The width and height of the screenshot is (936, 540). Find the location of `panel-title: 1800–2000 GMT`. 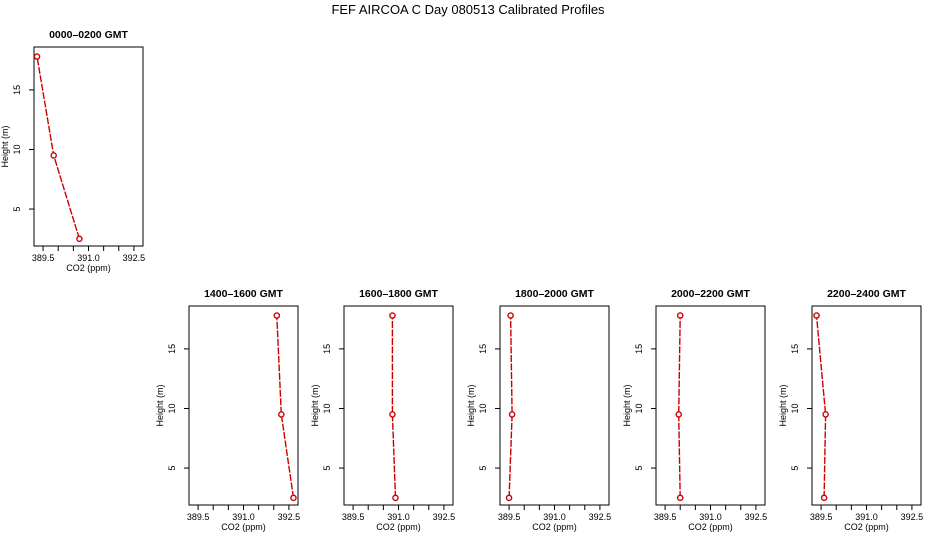

panel-title: 1800–2000 GMT is located at coordinates (554, 294).